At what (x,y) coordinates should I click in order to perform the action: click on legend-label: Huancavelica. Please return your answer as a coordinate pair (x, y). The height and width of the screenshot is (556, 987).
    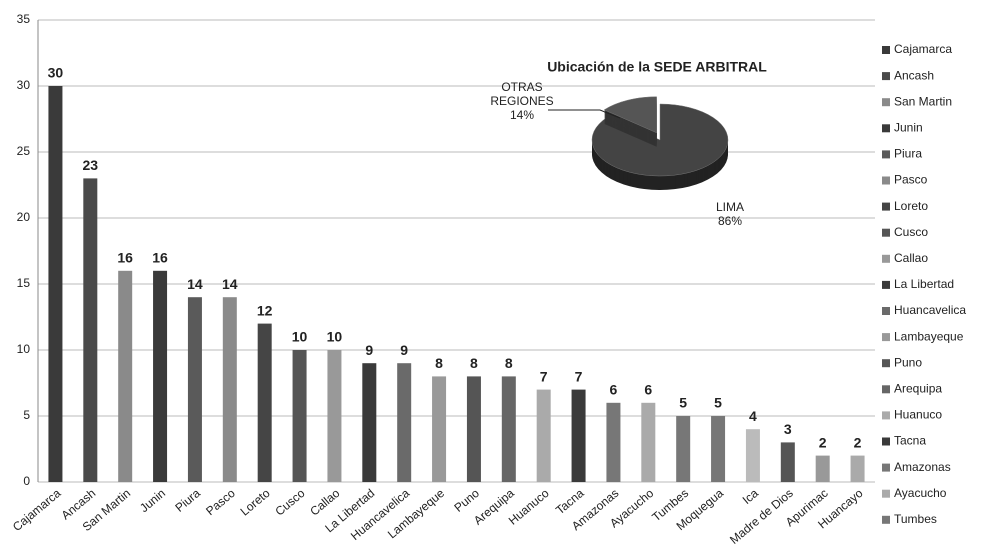
    Looking at the image, I should click on (930, 310).